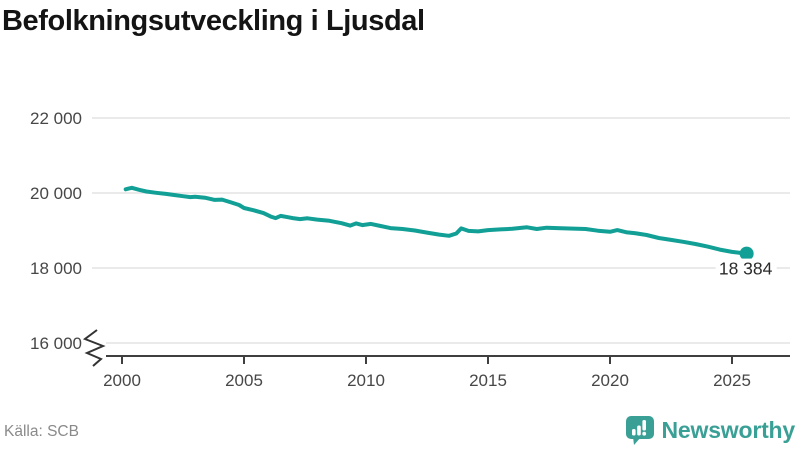  I want to click on y-axis-break-icon, so click(94, 348).